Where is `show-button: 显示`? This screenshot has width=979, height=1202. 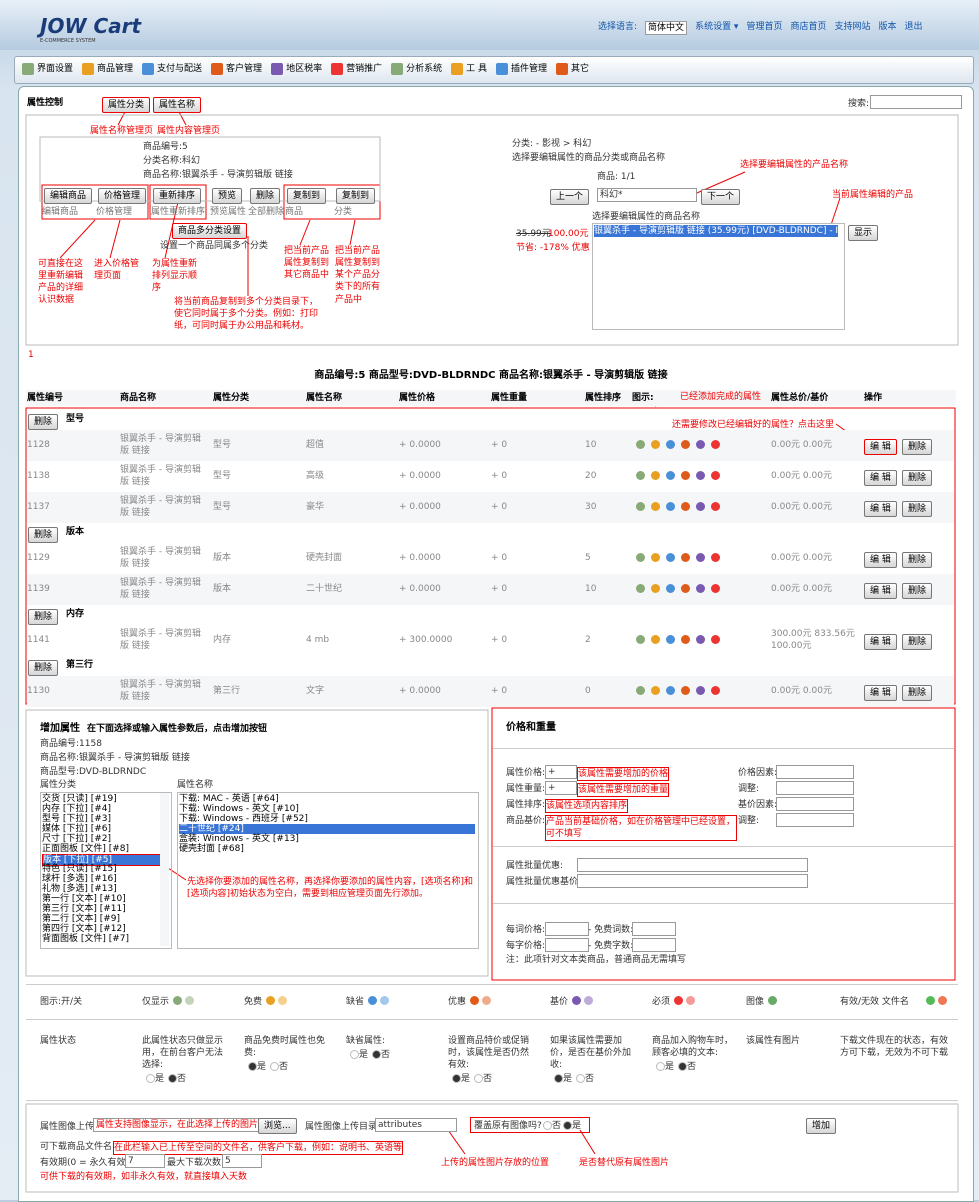 show-button: 显示 is located at coordinates (863, 233).